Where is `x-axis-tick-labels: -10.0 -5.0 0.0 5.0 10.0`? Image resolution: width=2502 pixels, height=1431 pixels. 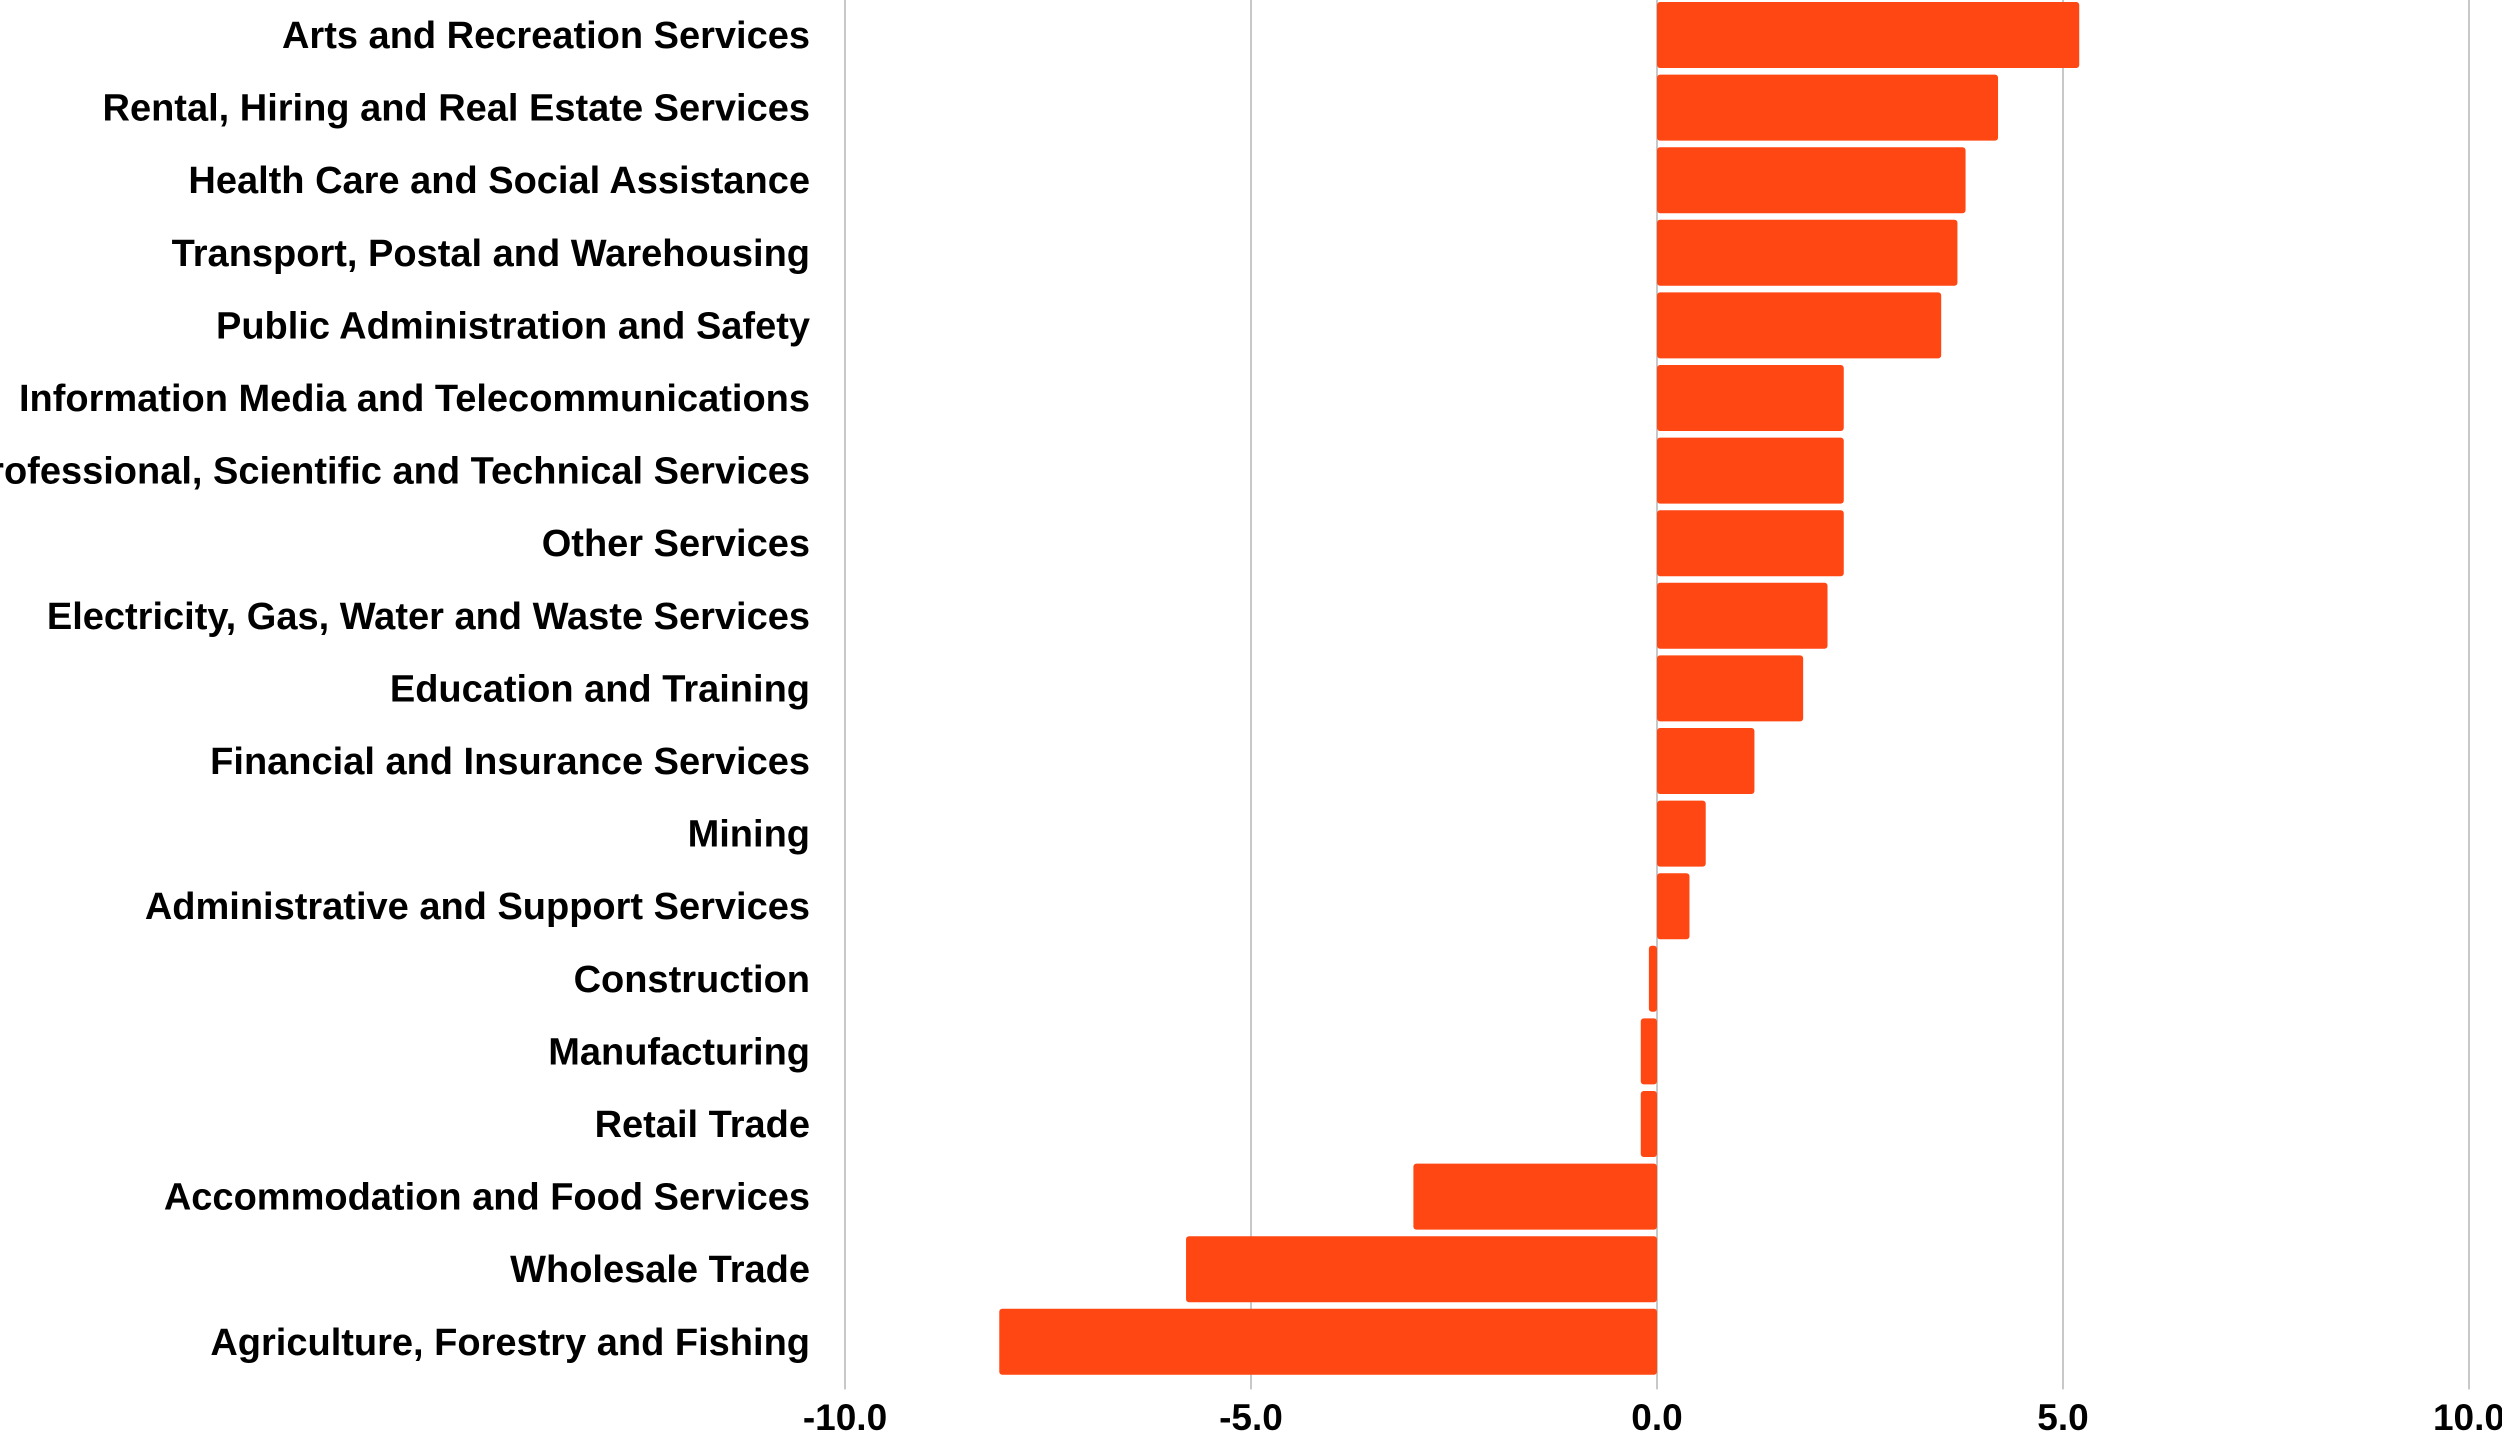
x-axis-tick-labels: -10.0 -5.0 0.0 5.0 10.0 is located at coordinates (1652, 1414).